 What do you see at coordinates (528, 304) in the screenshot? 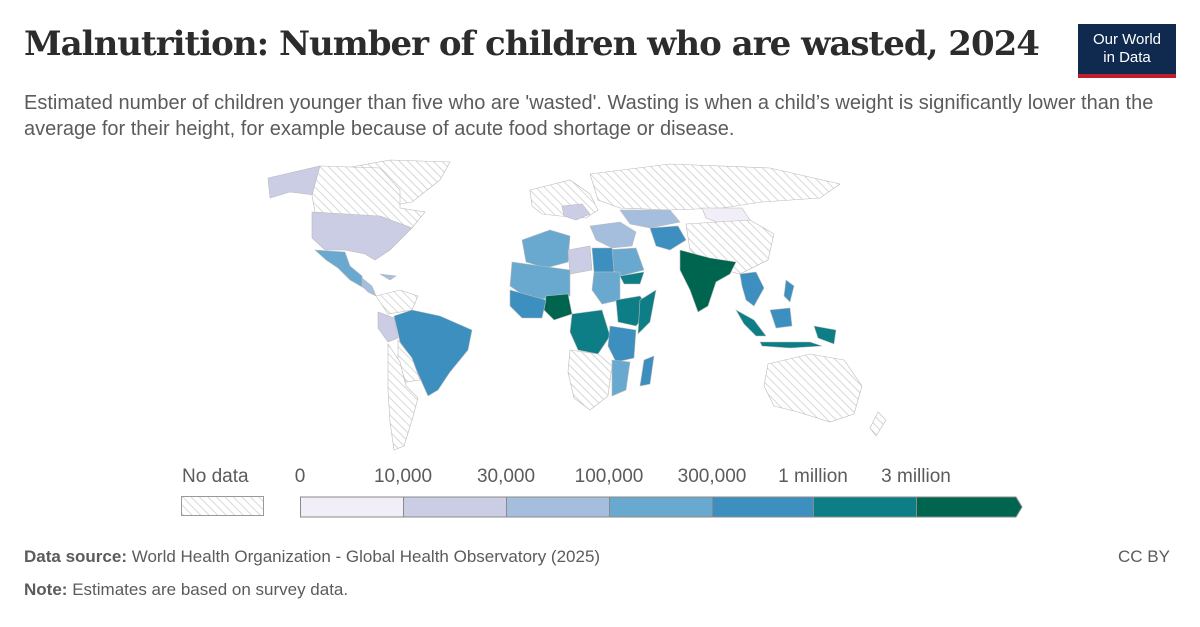
I see `region-west-africa-coast` at bounding box center [528, 304].